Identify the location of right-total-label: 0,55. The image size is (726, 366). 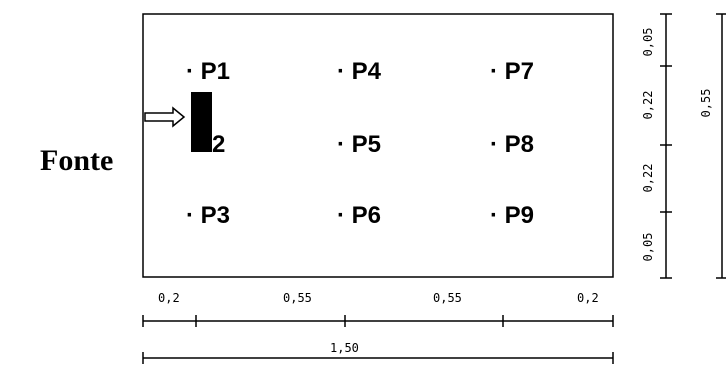
(706, 103).